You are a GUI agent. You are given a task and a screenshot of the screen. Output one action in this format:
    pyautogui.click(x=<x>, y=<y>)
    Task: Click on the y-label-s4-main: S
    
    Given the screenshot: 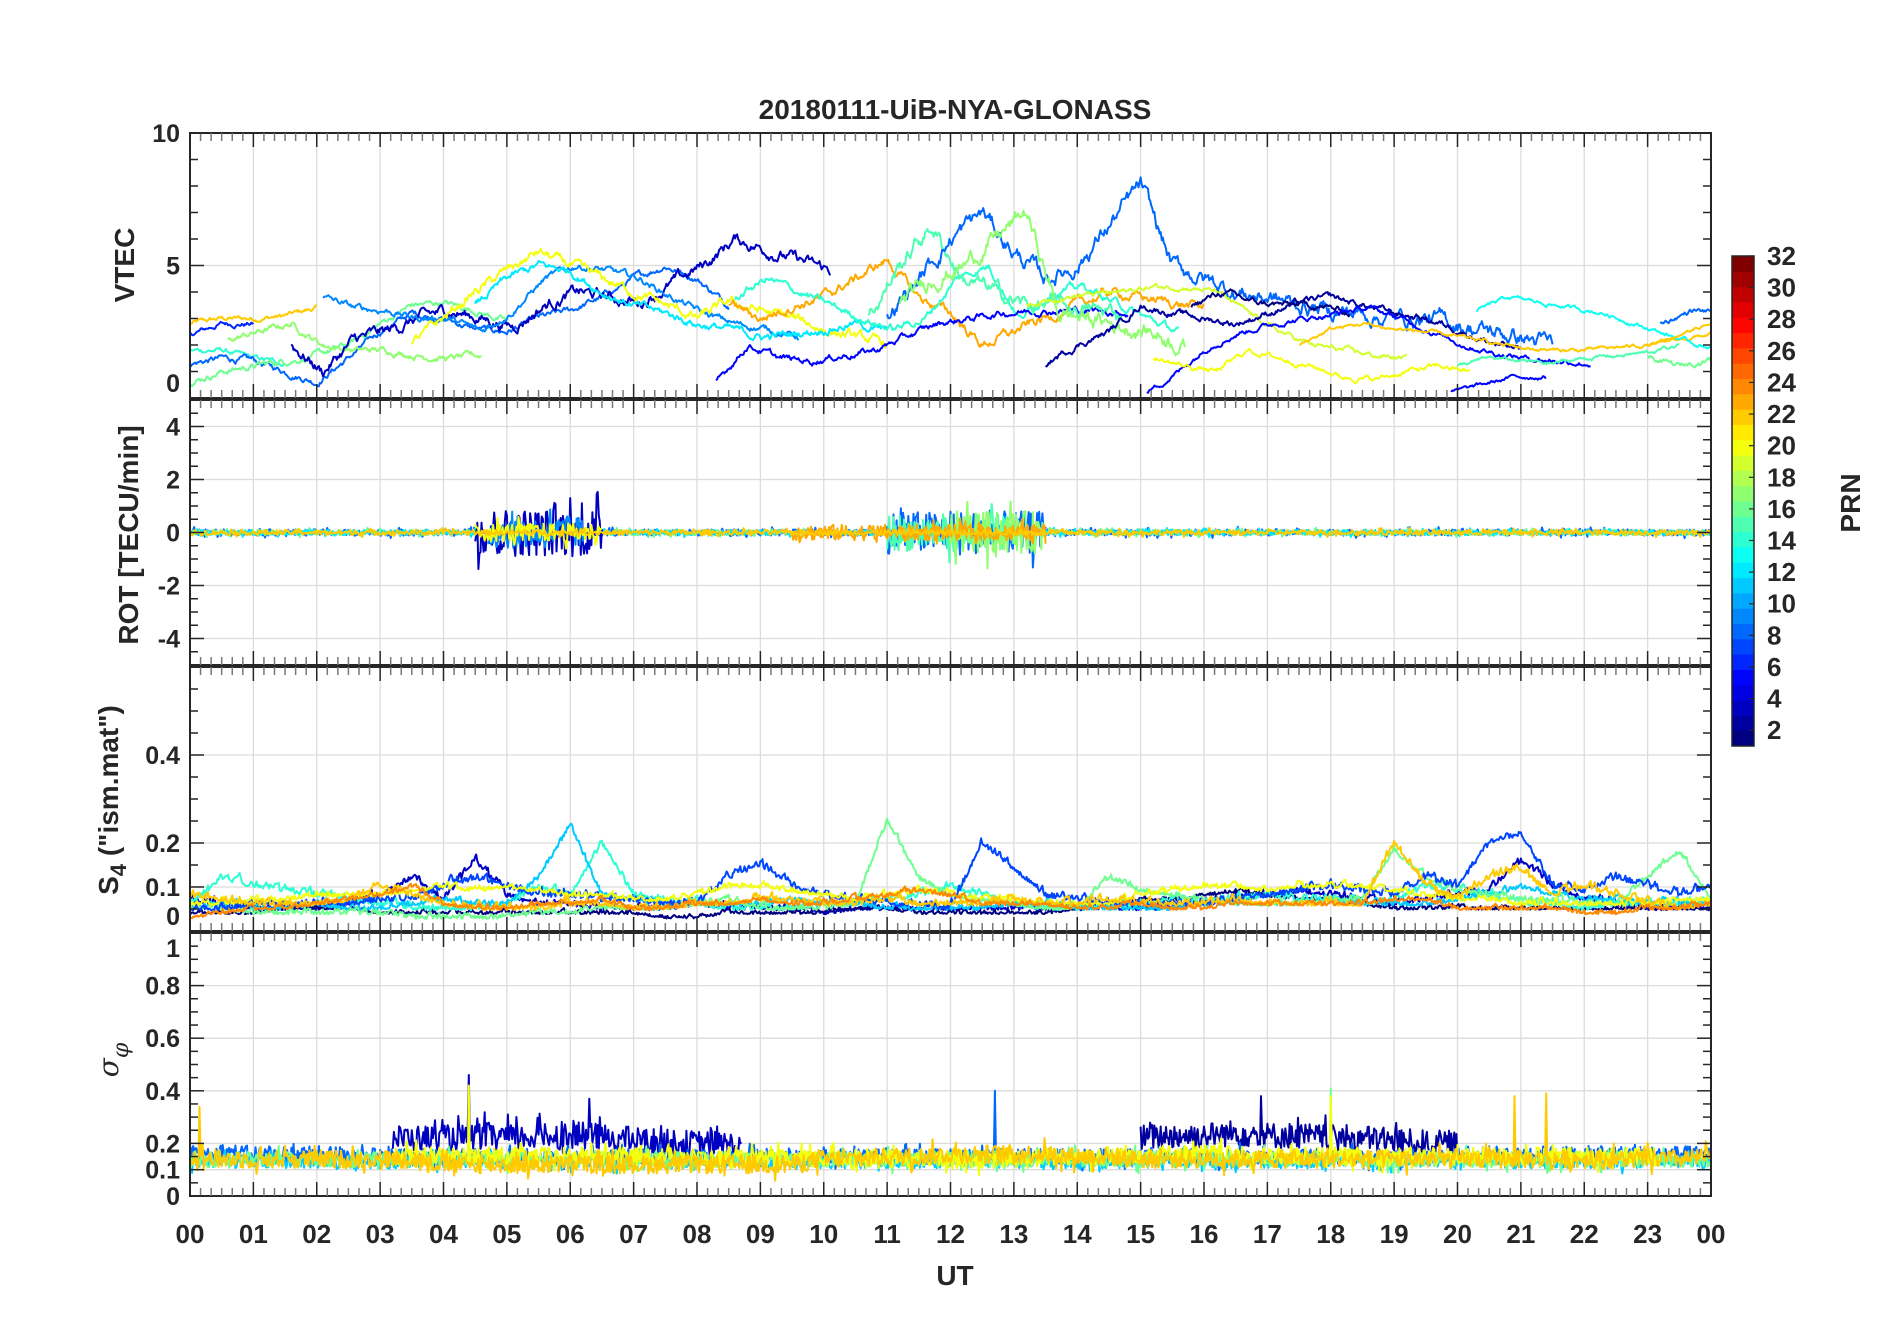 What is the action you would take?
    pyautogui.click(x=108, y=885)
    